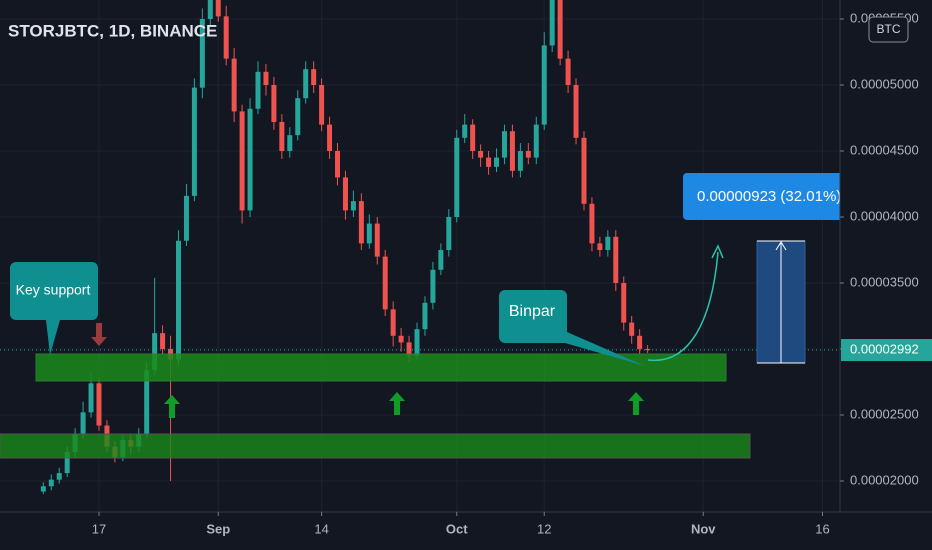 This screenshot has width=932, height=550. I want to click on last-price-box, so click(886, 350).